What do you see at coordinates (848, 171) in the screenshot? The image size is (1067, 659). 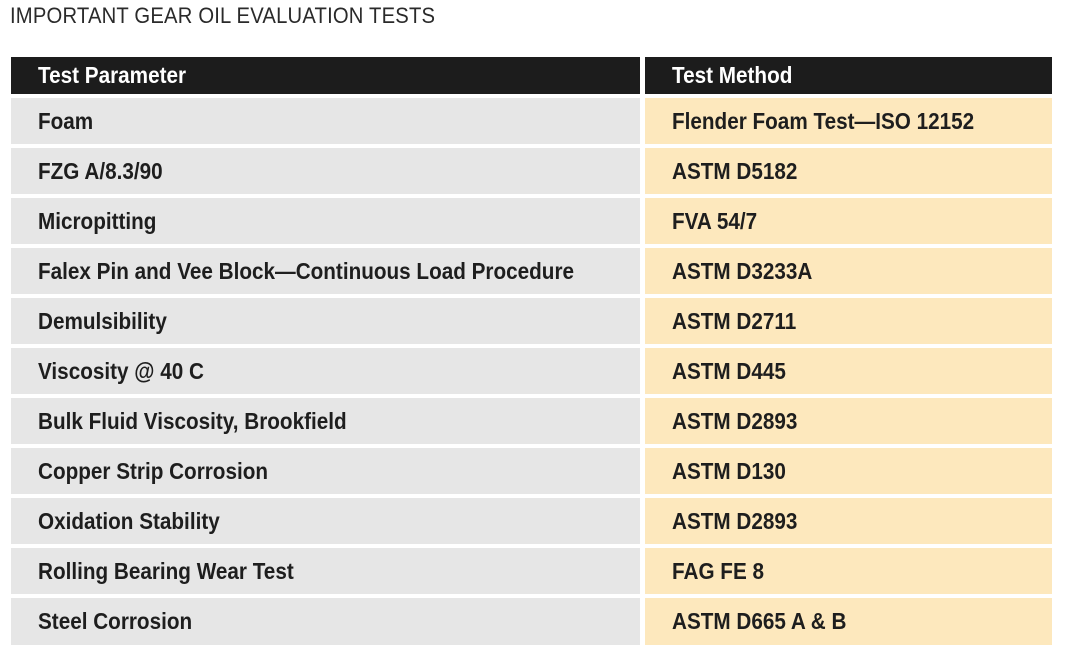 I see `test-method-cell: ASTM D5182` at bounding box center [848, 171].